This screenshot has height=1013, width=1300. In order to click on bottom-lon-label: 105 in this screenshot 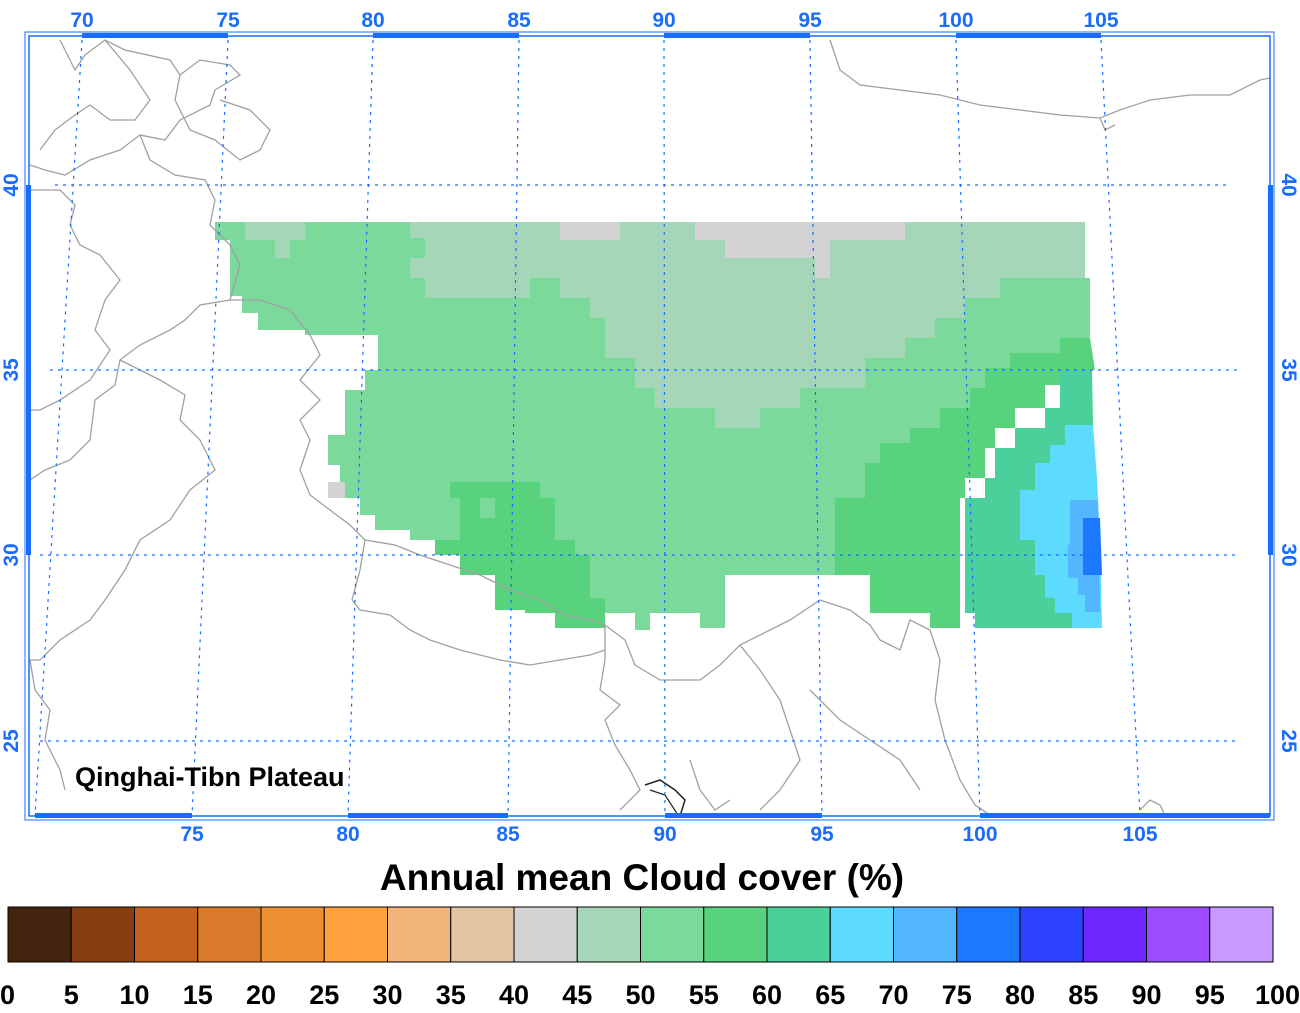, I will do `click(1139, 834)`.